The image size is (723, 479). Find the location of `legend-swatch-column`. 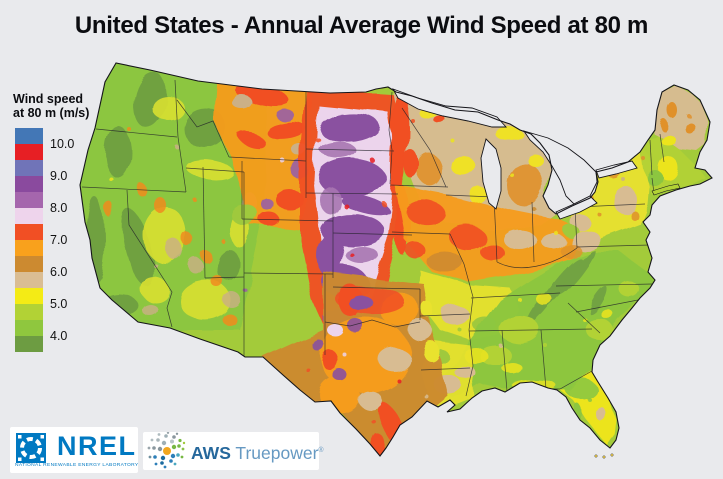

legend-swatch-column is located at coordinates (29, 240).